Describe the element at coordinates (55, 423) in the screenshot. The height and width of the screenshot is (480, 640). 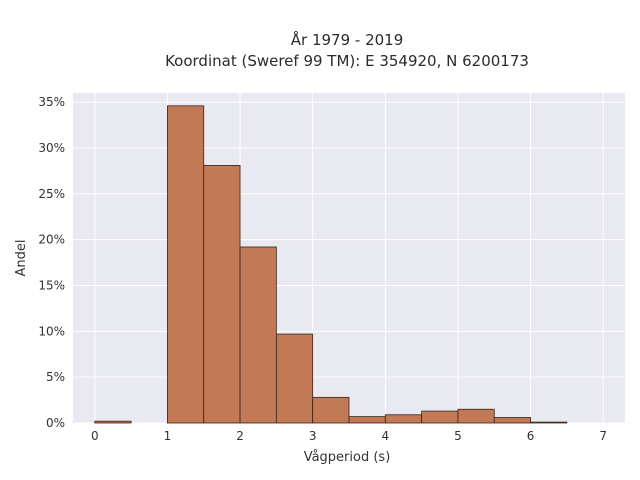
I see `y-tick-label: 0%` at that location.